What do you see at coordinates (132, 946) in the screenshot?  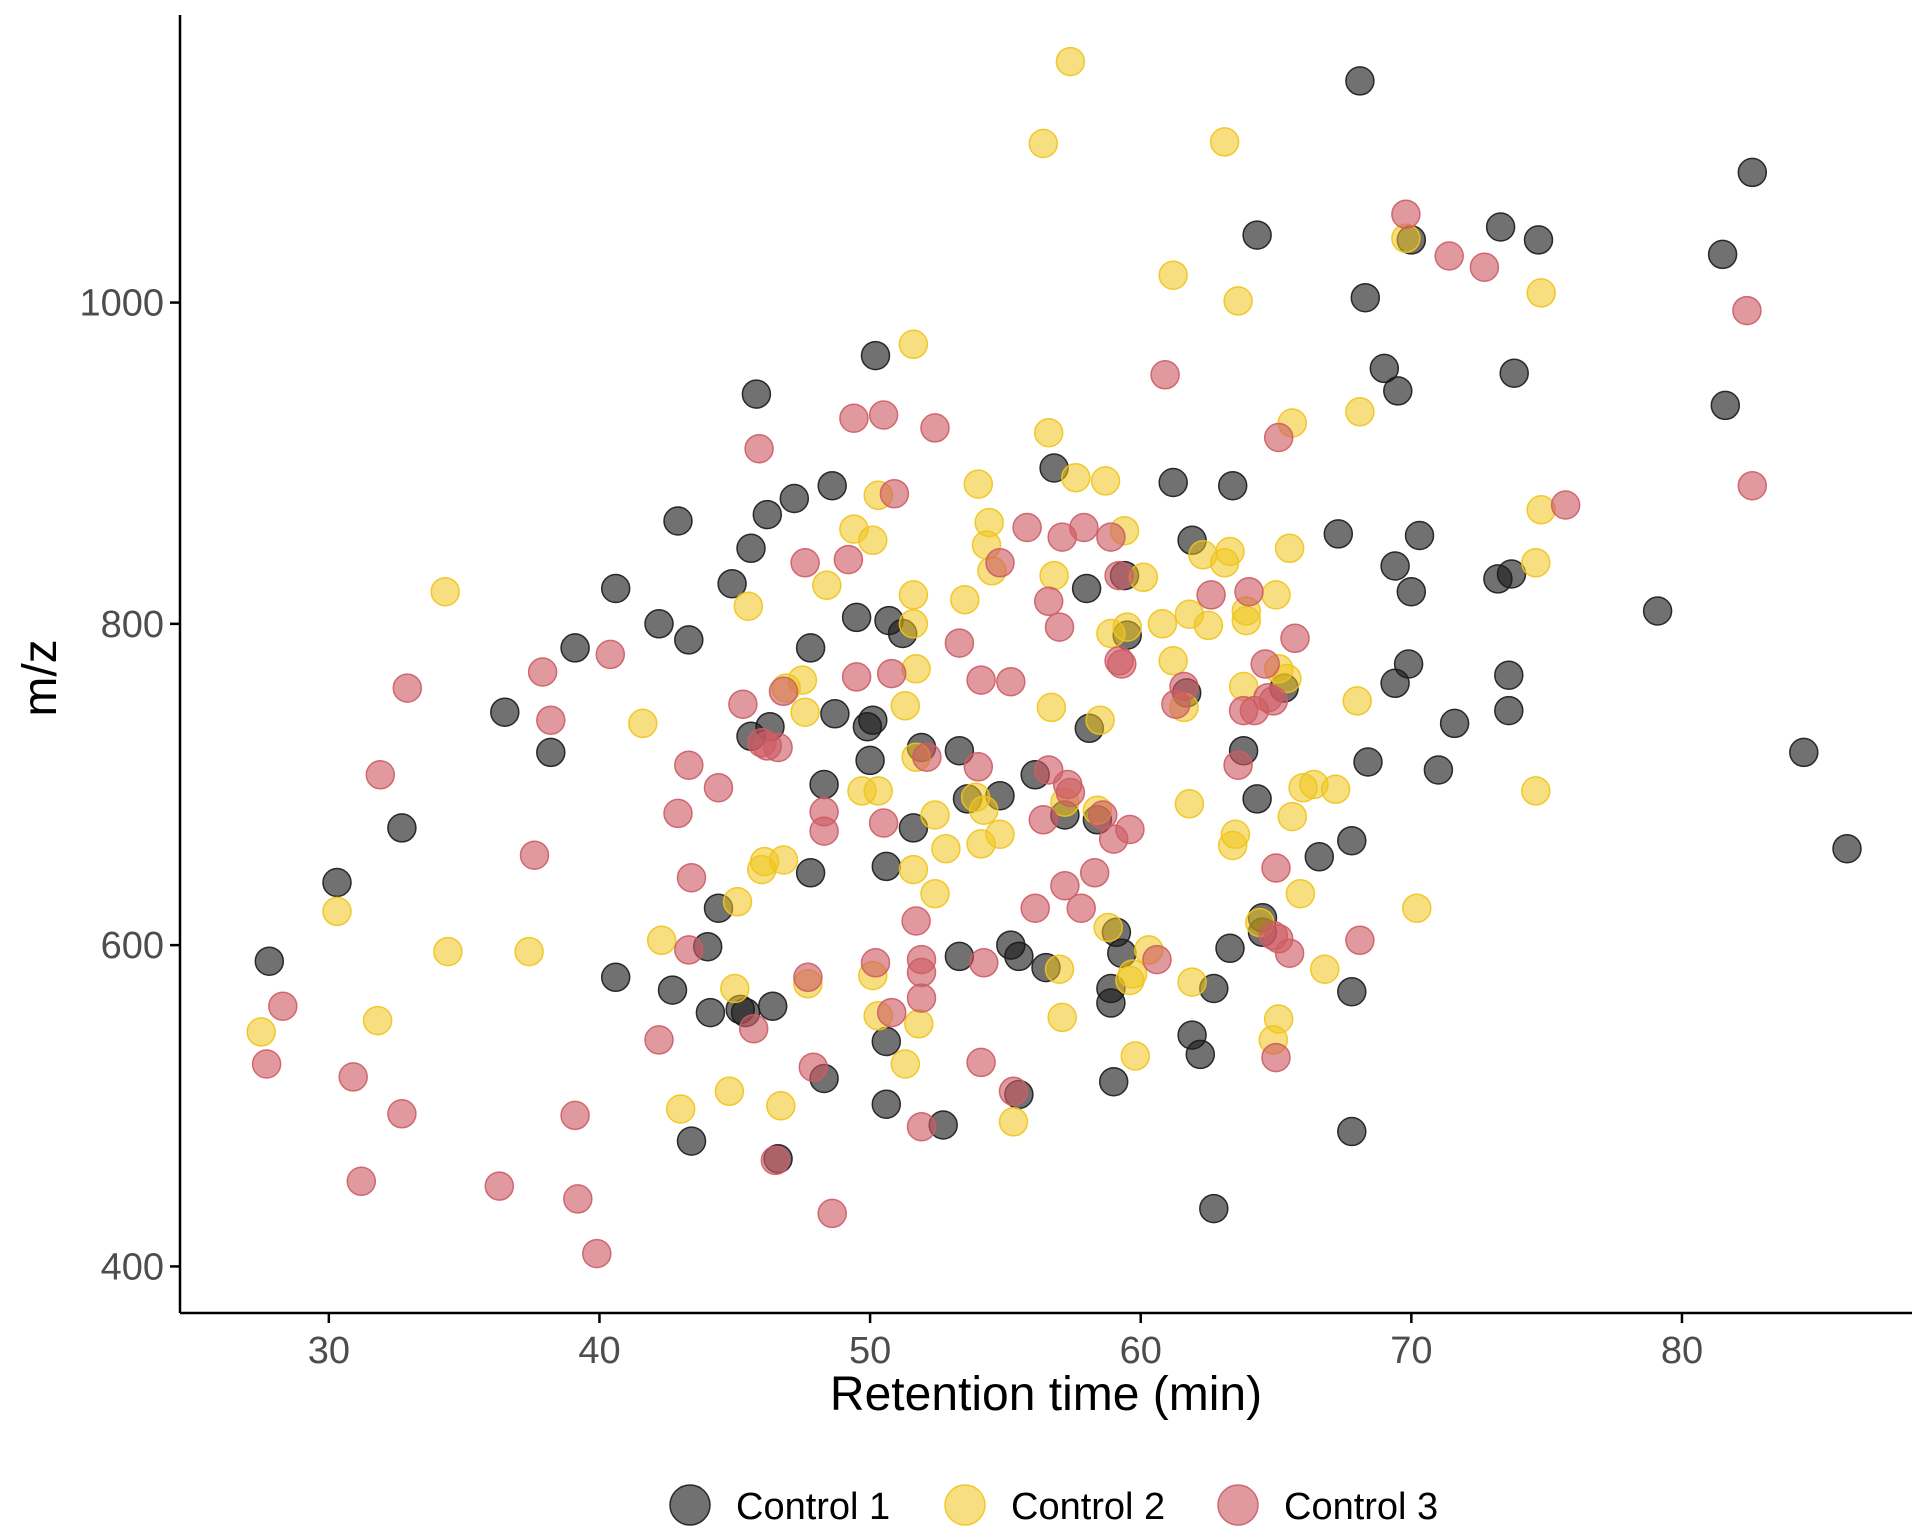 I see `y-tick-label: 600` at bounding box center [132, 946].